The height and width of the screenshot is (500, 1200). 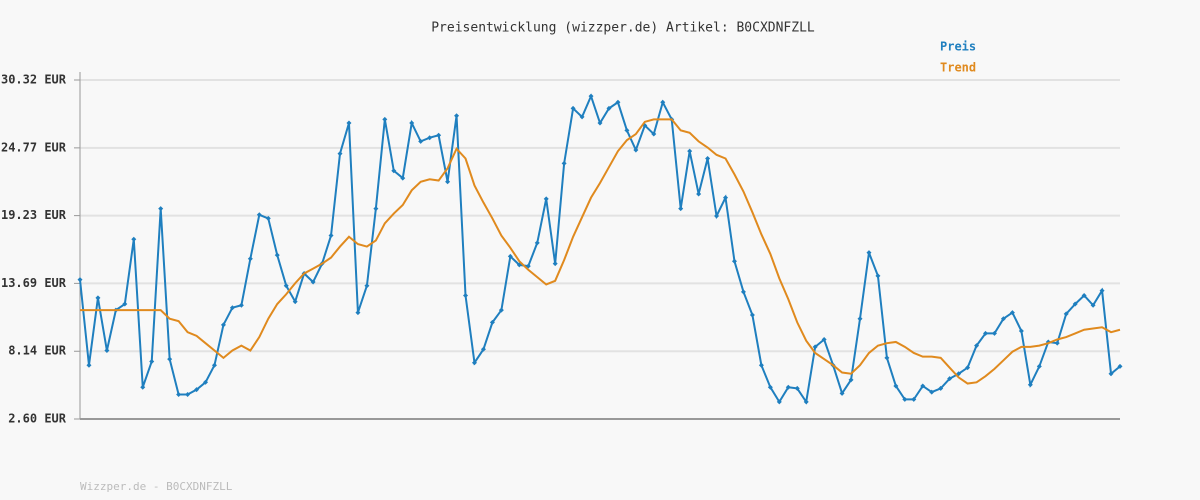 What do you see at coordinates (34, 80) in the screenshot?
I see `y-tick-label: 30.32 EUR` at bounding box center [34, 80].